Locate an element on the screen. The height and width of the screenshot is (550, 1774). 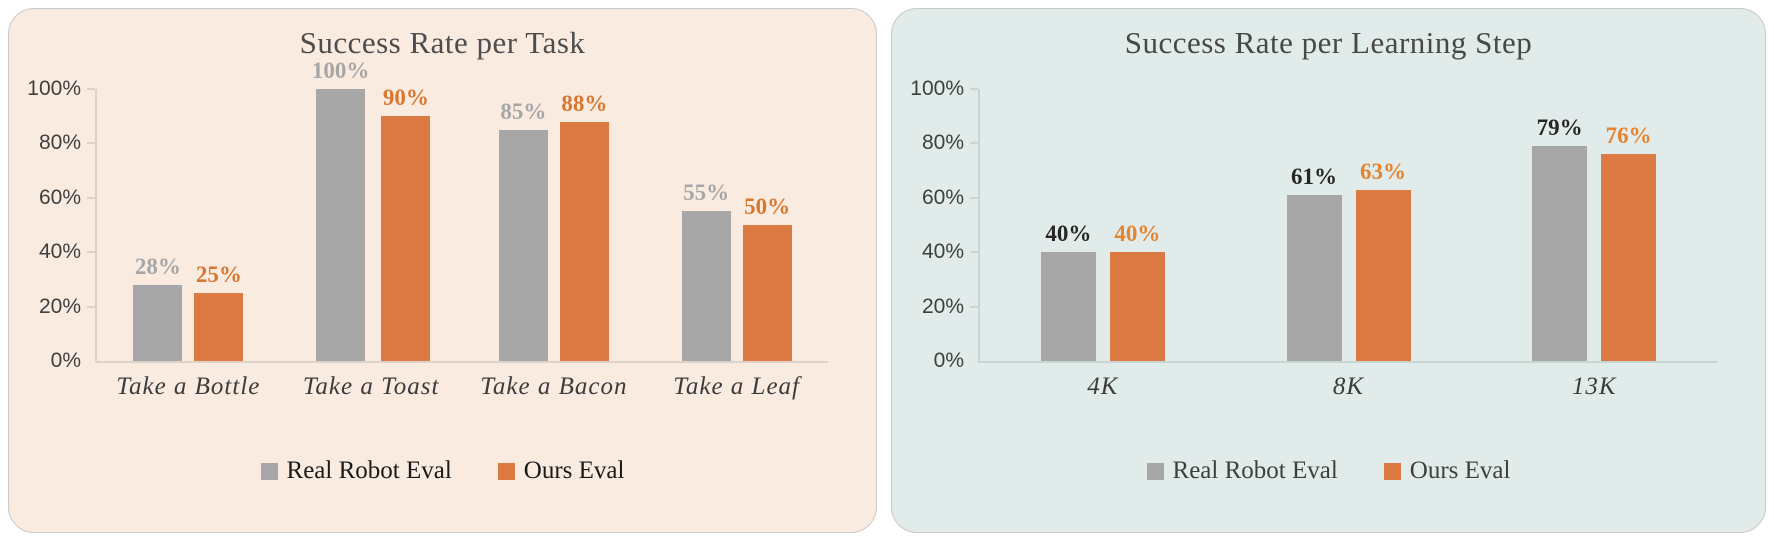
bar-with-label: 28% is located at coordinates (158, 225).